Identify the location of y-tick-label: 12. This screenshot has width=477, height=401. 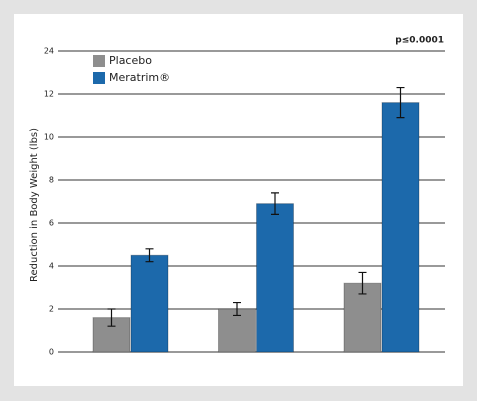
(49, 94).